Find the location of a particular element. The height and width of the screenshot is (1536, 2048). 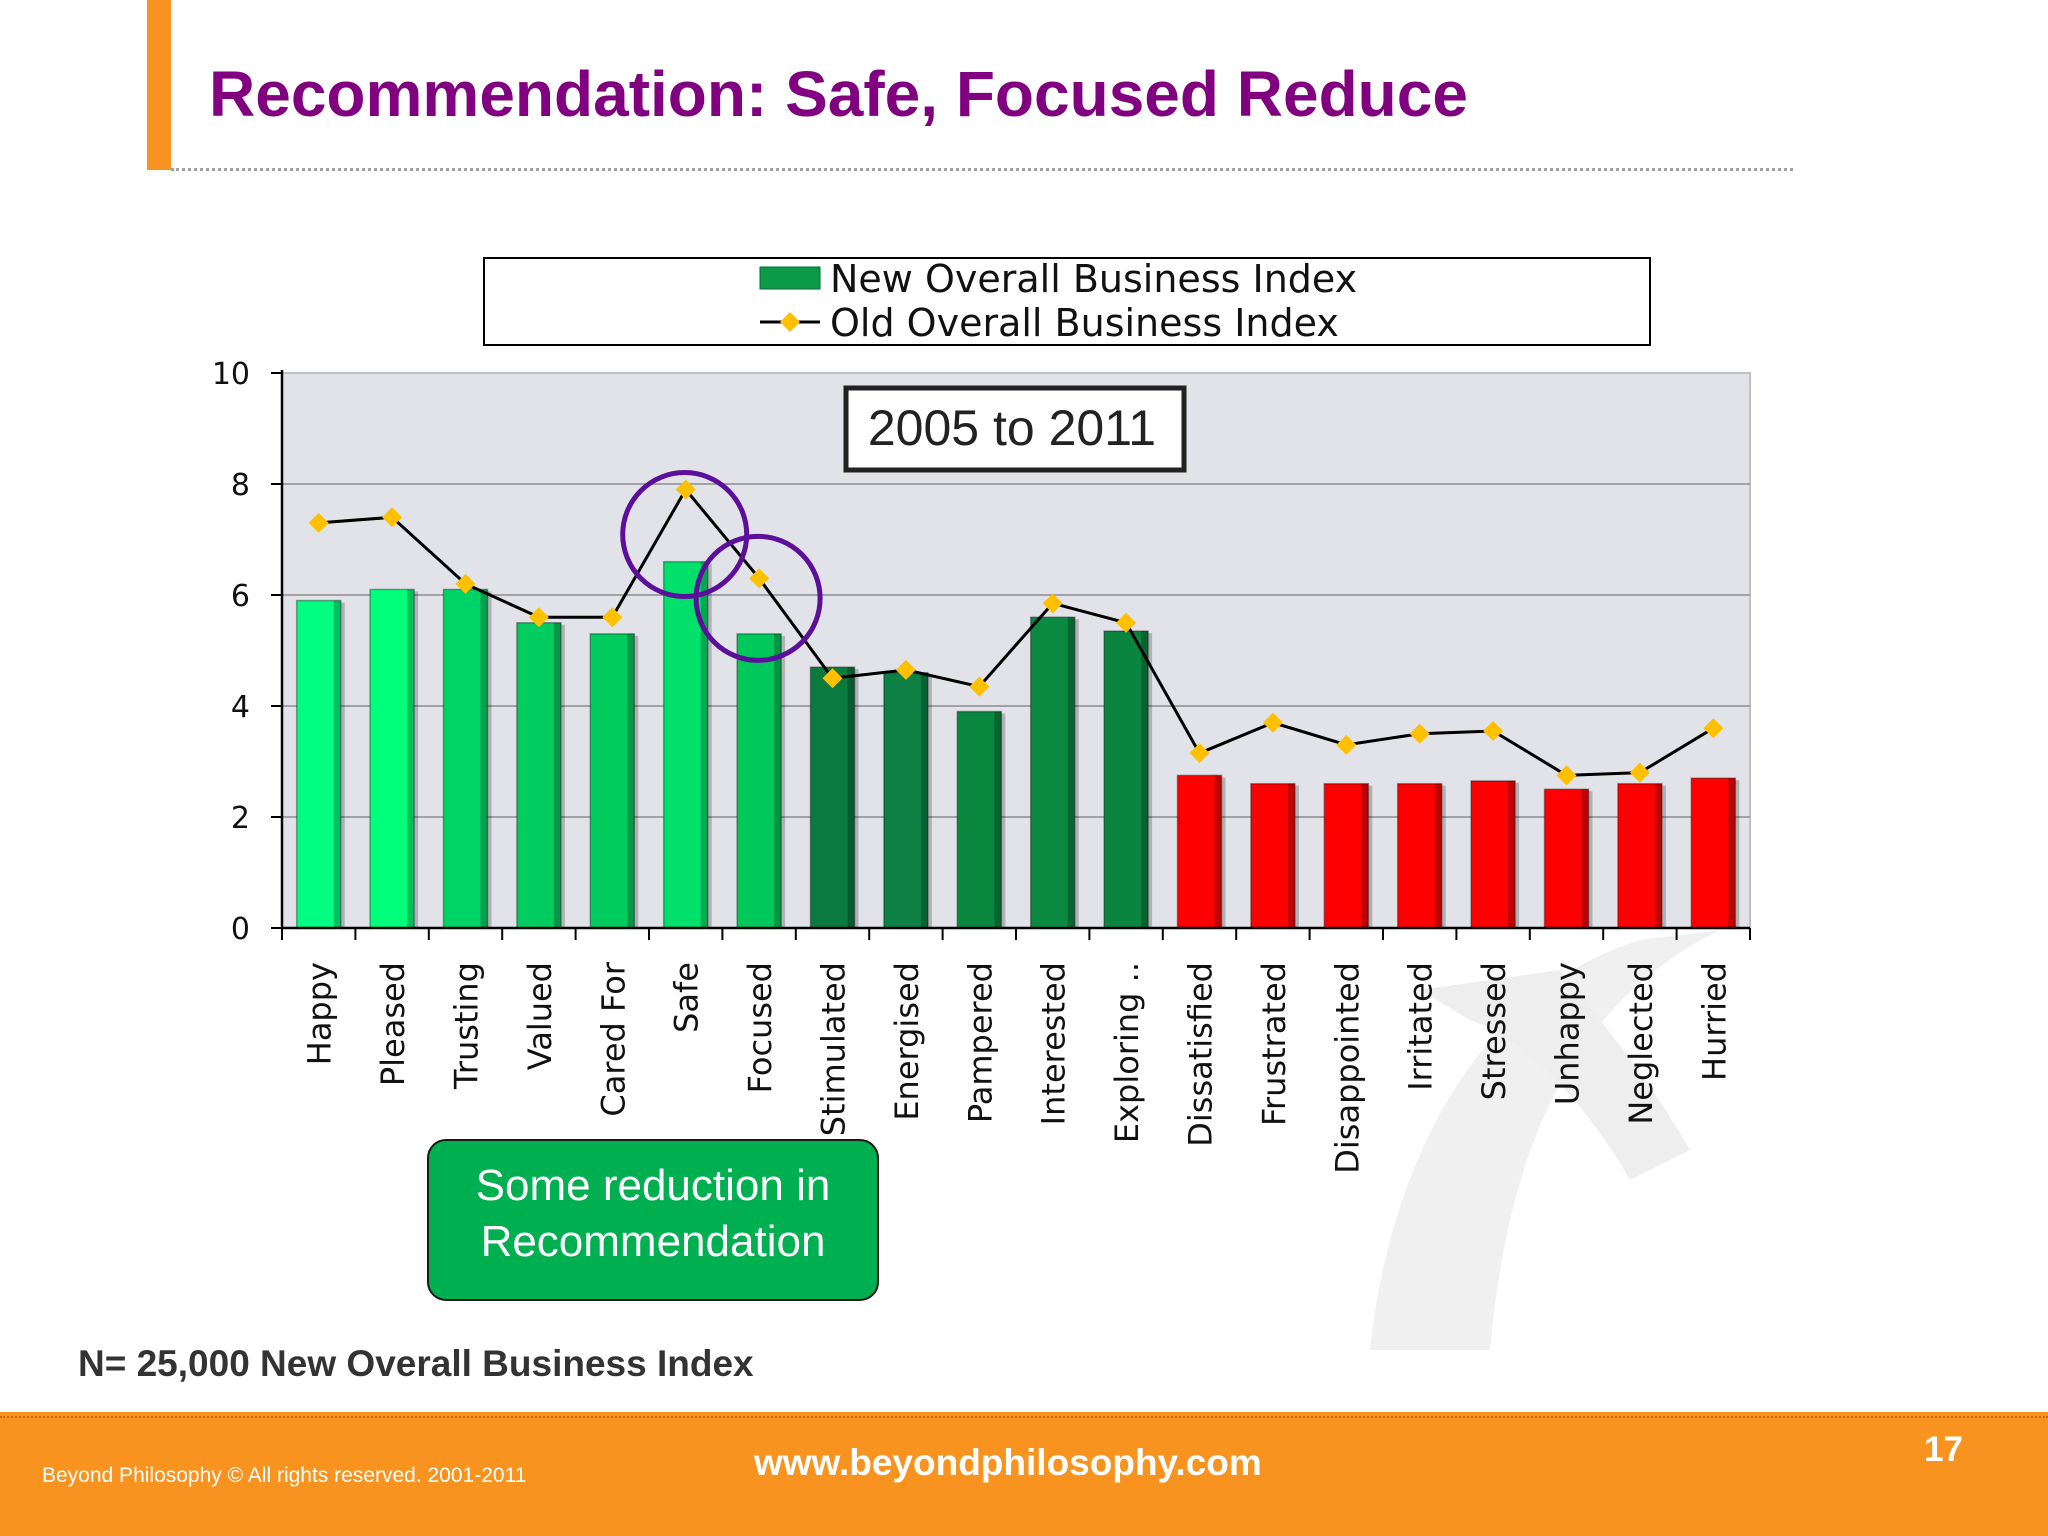

callout-box: Some reduction in Recommendation is located at coordinates (653, 1220).